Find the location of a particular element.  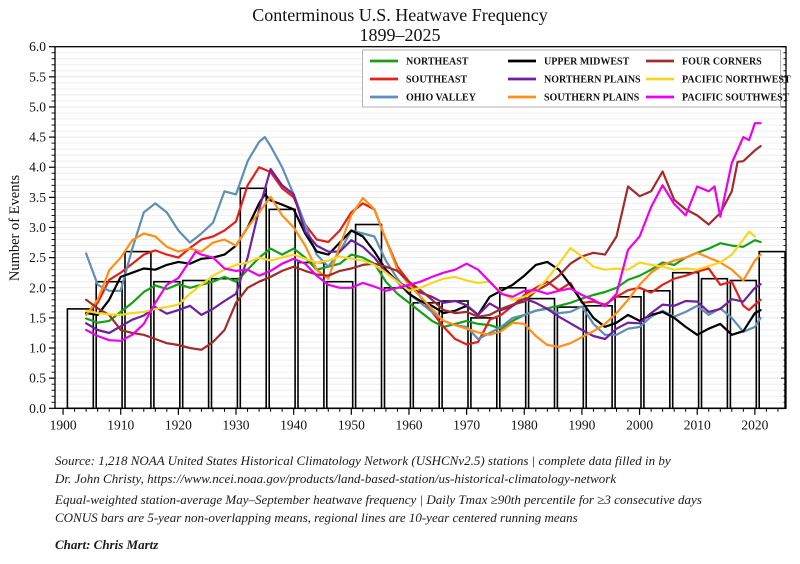

svg-text: 1980 is located at coordinates (524, 424).